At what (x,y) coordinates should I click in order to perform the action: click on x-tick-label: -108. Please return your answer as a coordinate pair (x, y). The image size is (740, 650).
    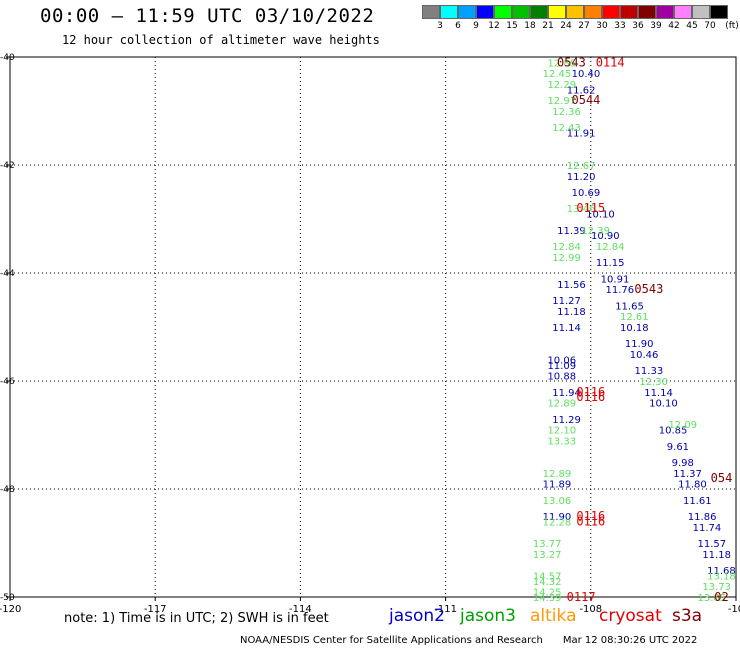
    Looking at the image, I should click on (590, 609).